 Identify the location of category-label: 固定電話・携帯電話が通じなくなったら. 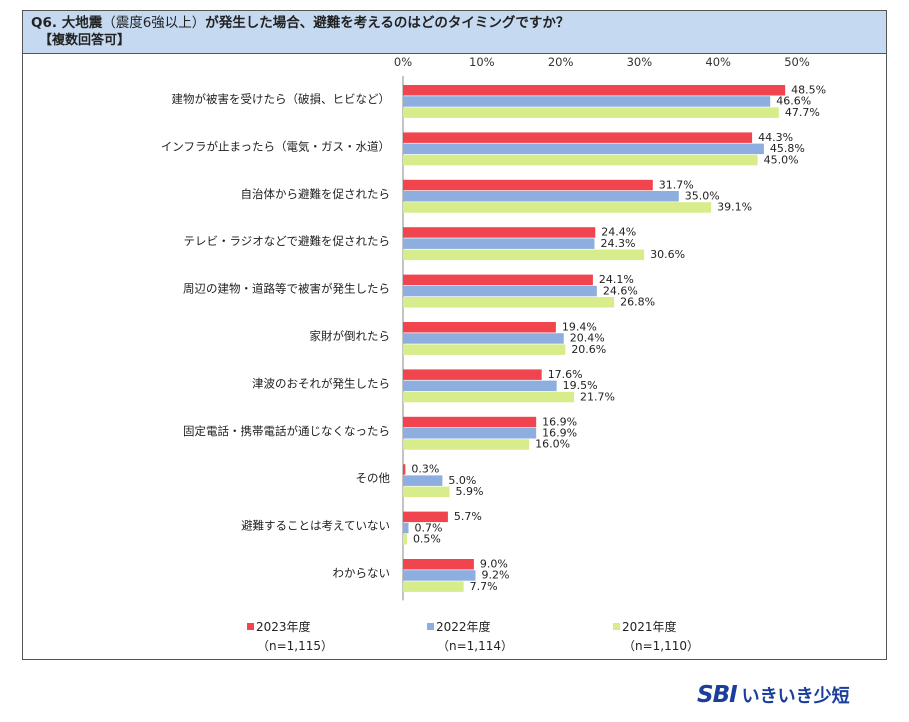
(286, 431).